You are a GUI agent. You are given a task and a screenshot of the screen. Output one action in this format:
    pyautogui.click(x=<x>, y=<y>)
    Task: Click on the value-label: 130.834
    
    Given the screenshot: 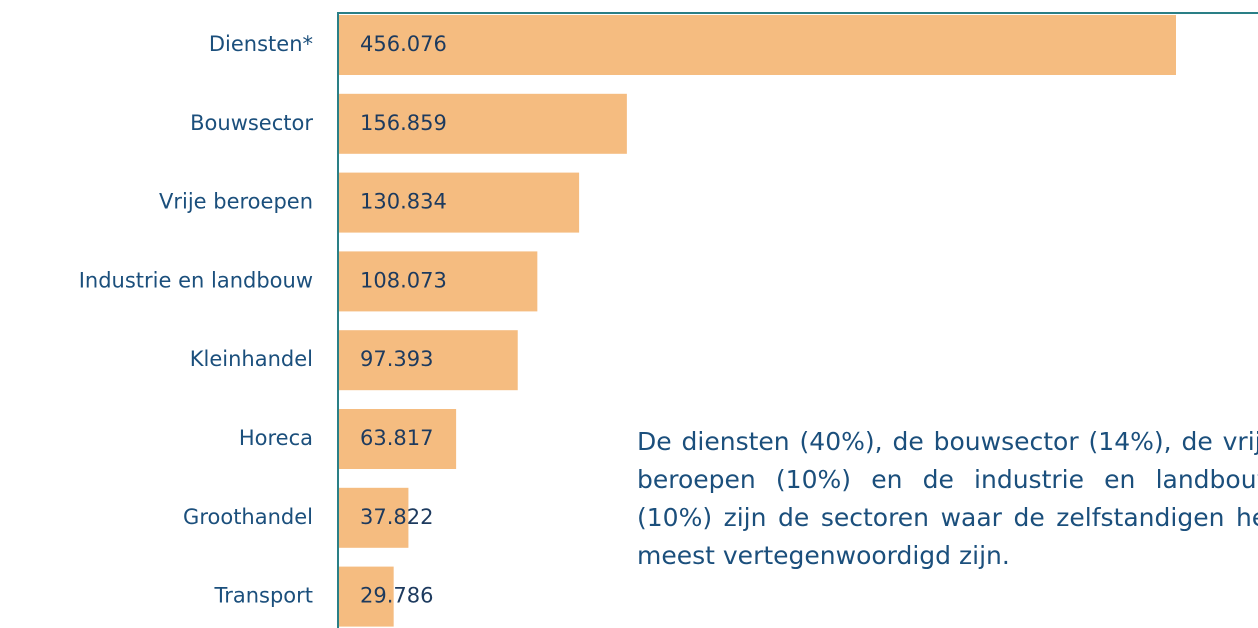 What is the action you would take?
    pyautogui.click(x=403, y=202)
    